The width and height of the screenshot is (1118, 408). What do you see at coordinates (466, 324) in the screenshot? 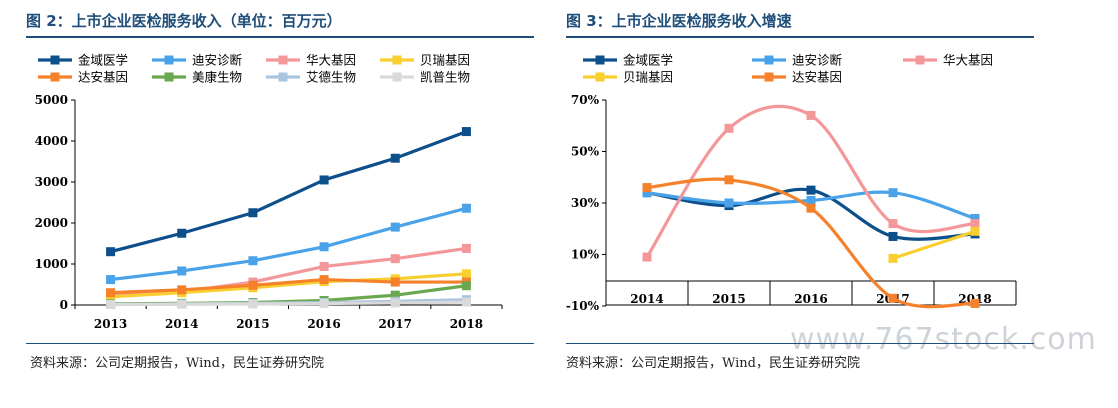
I see `chart0-x-tick-label: 2018` at bounding box center [466, 324].